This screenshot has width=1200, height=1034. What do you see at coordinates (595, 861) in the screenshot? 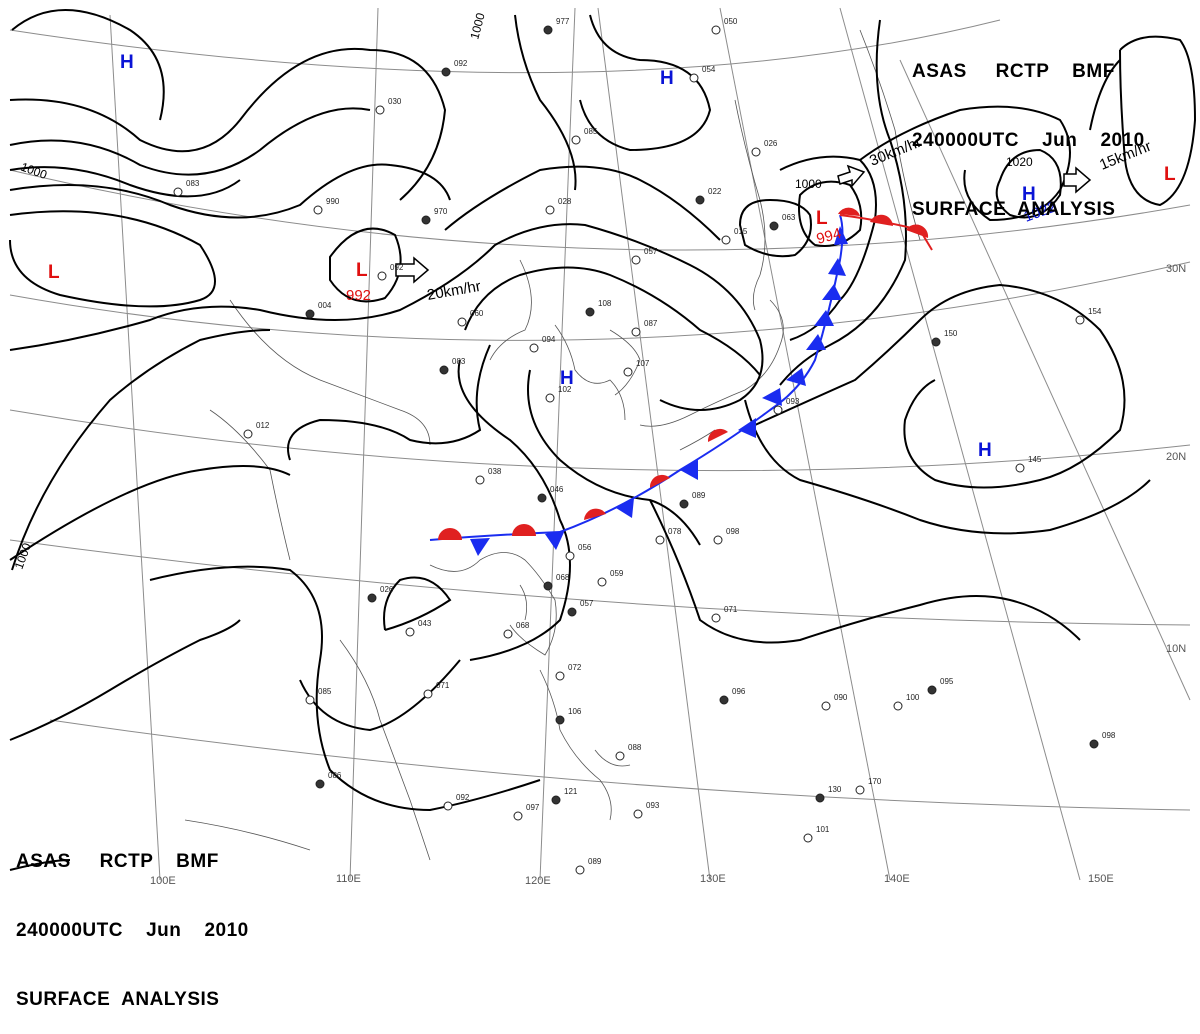
I see `station-pressure: 089` at bounding box center [595, 861].